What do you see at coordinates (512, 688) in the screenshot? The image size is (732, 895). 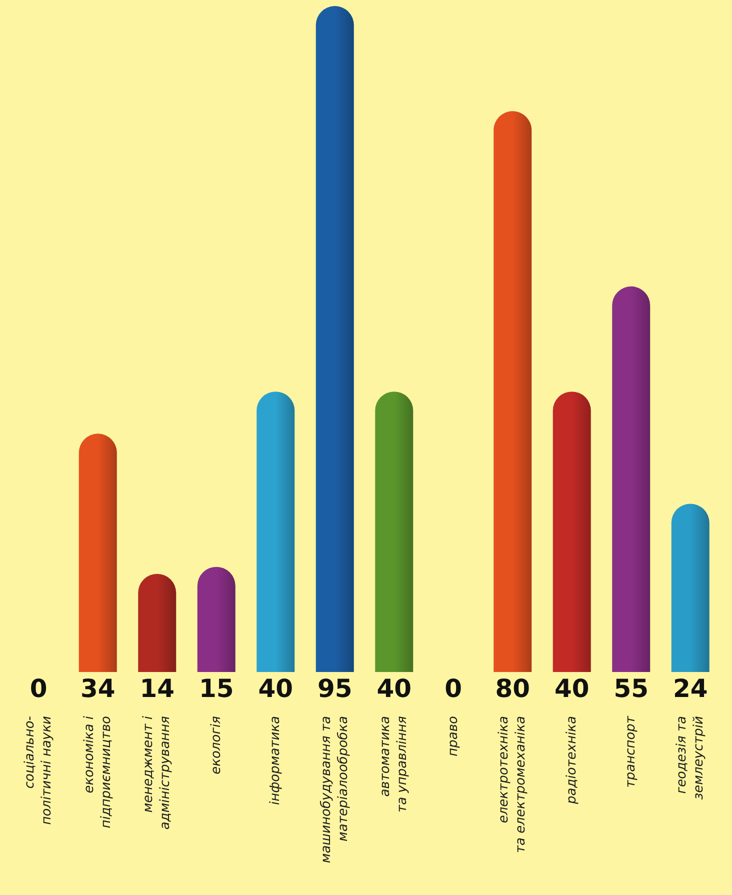 I see `data-label: 80` at bounding box center [512, 688].